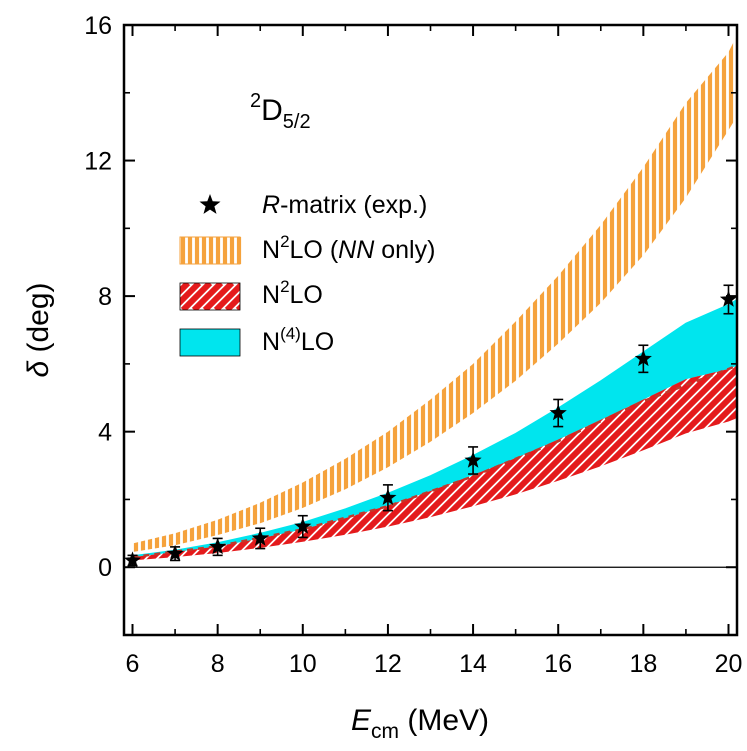  What do you see at coordinates (643, 664) in the screenshot?
I see `x-tick-label: 18` at bounding box center [643, 664].